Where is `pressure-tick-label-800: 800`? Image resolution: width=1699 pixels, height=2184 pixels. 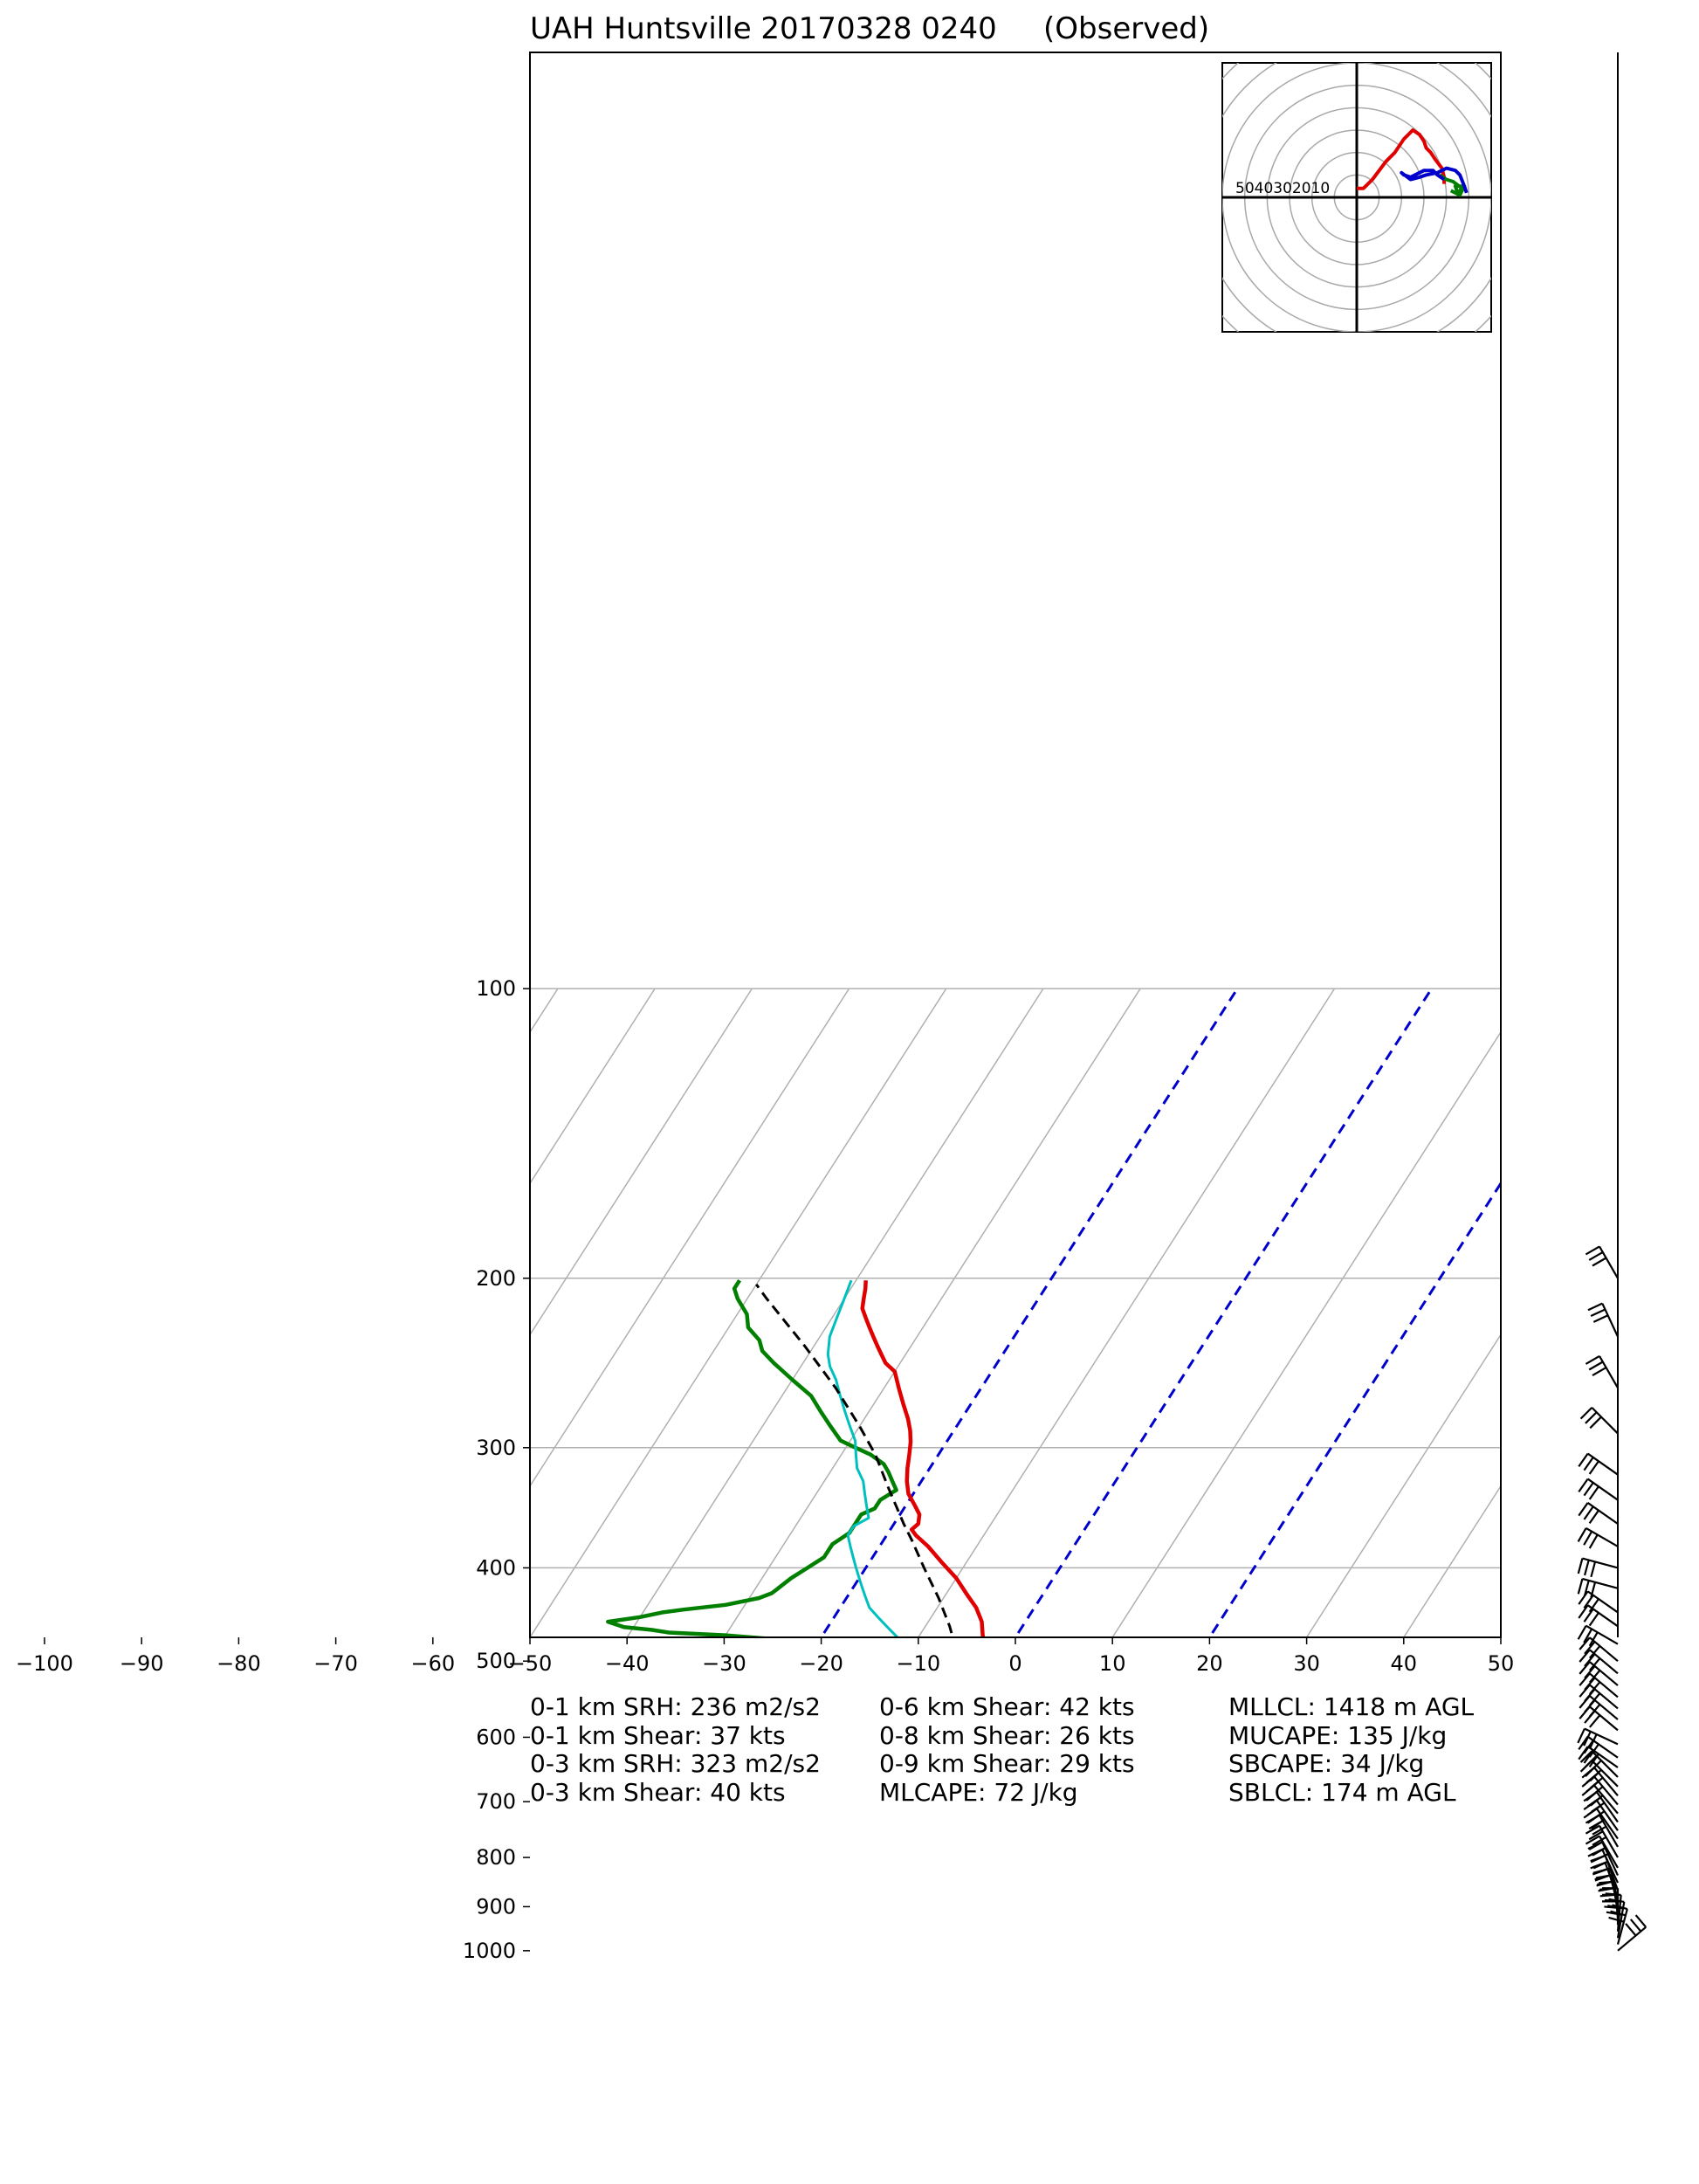 pressure-tick-label-800: 800 is located at coordinates (496, 1857).